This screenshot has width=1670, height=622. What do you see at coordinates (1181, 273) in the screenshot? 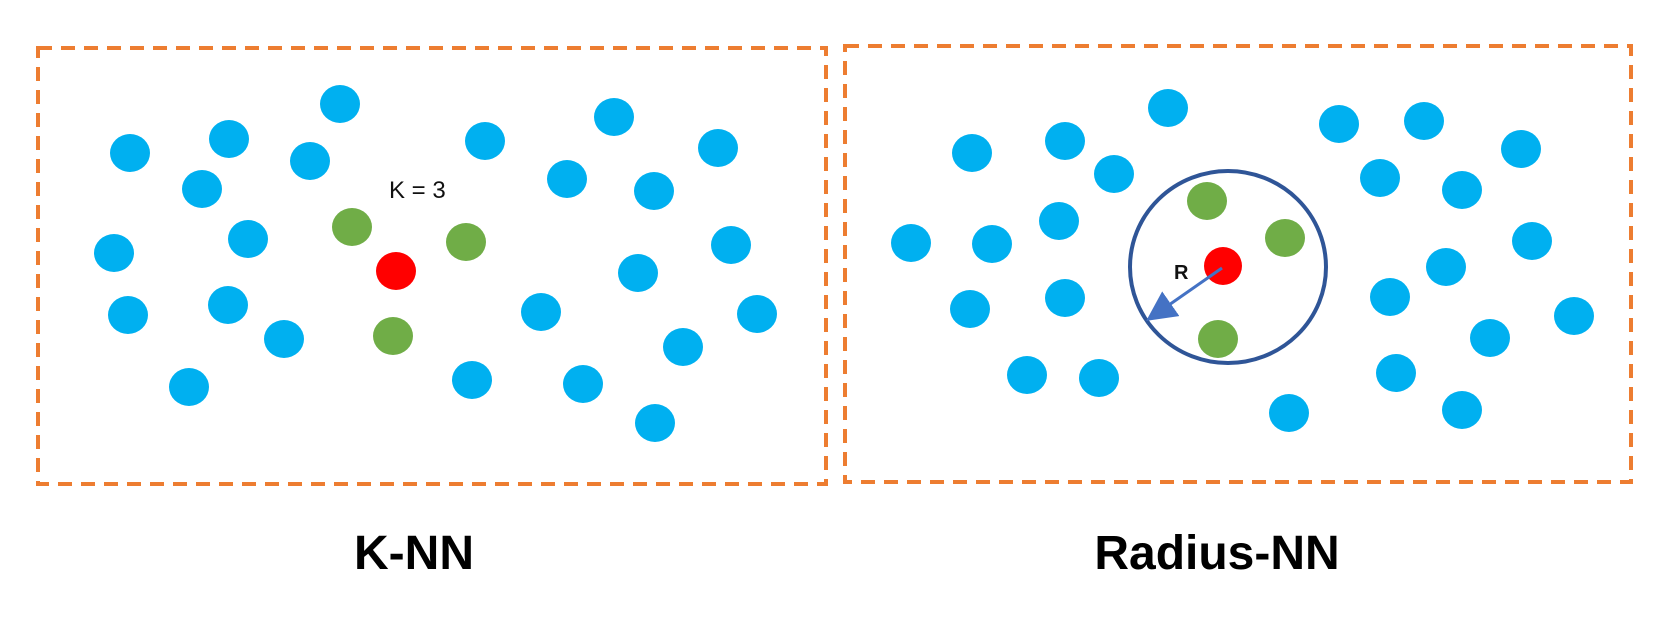
I see `radius-r-label: R` at bounding box center [1181, 273].